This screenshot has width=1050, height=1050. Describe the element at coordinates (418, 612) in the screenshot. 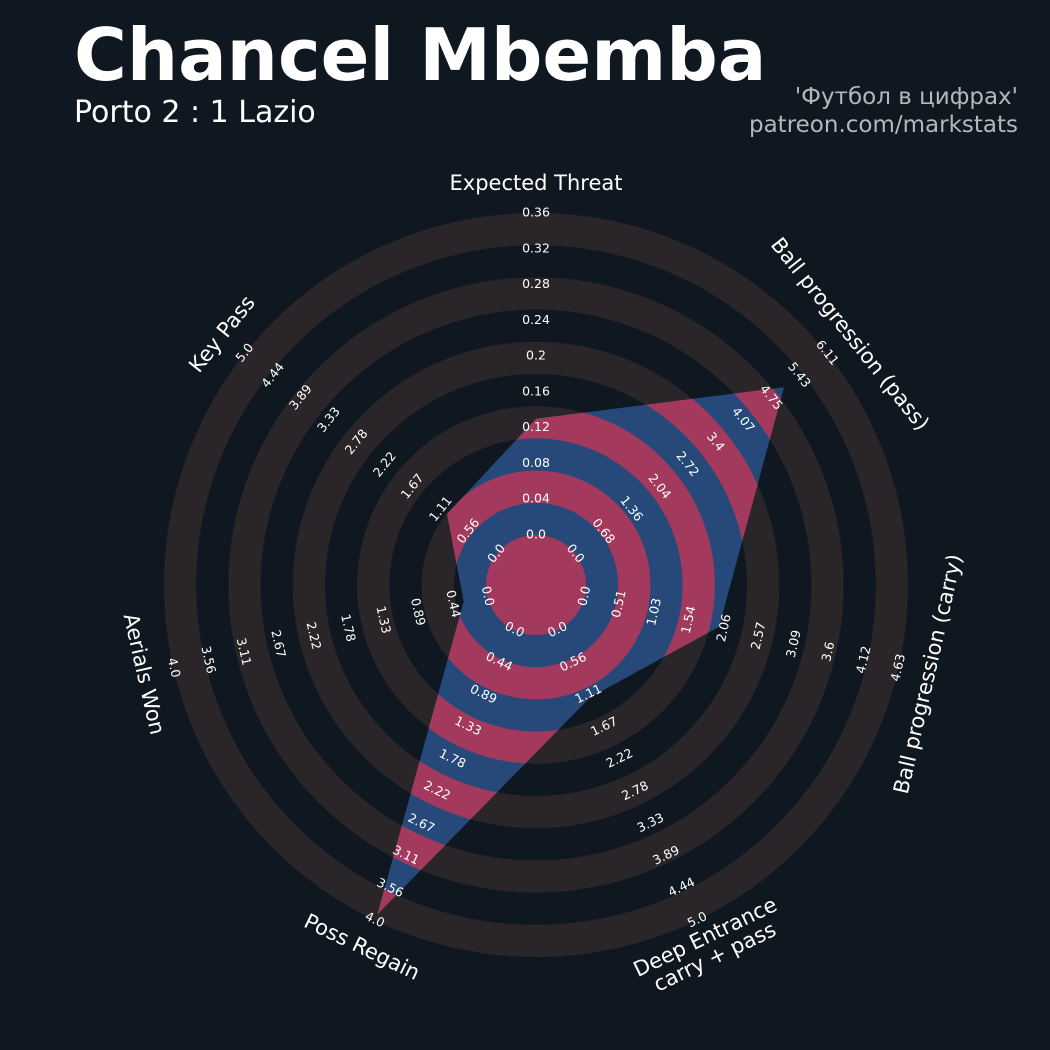

I see `tick-label: 0.89` at that location.